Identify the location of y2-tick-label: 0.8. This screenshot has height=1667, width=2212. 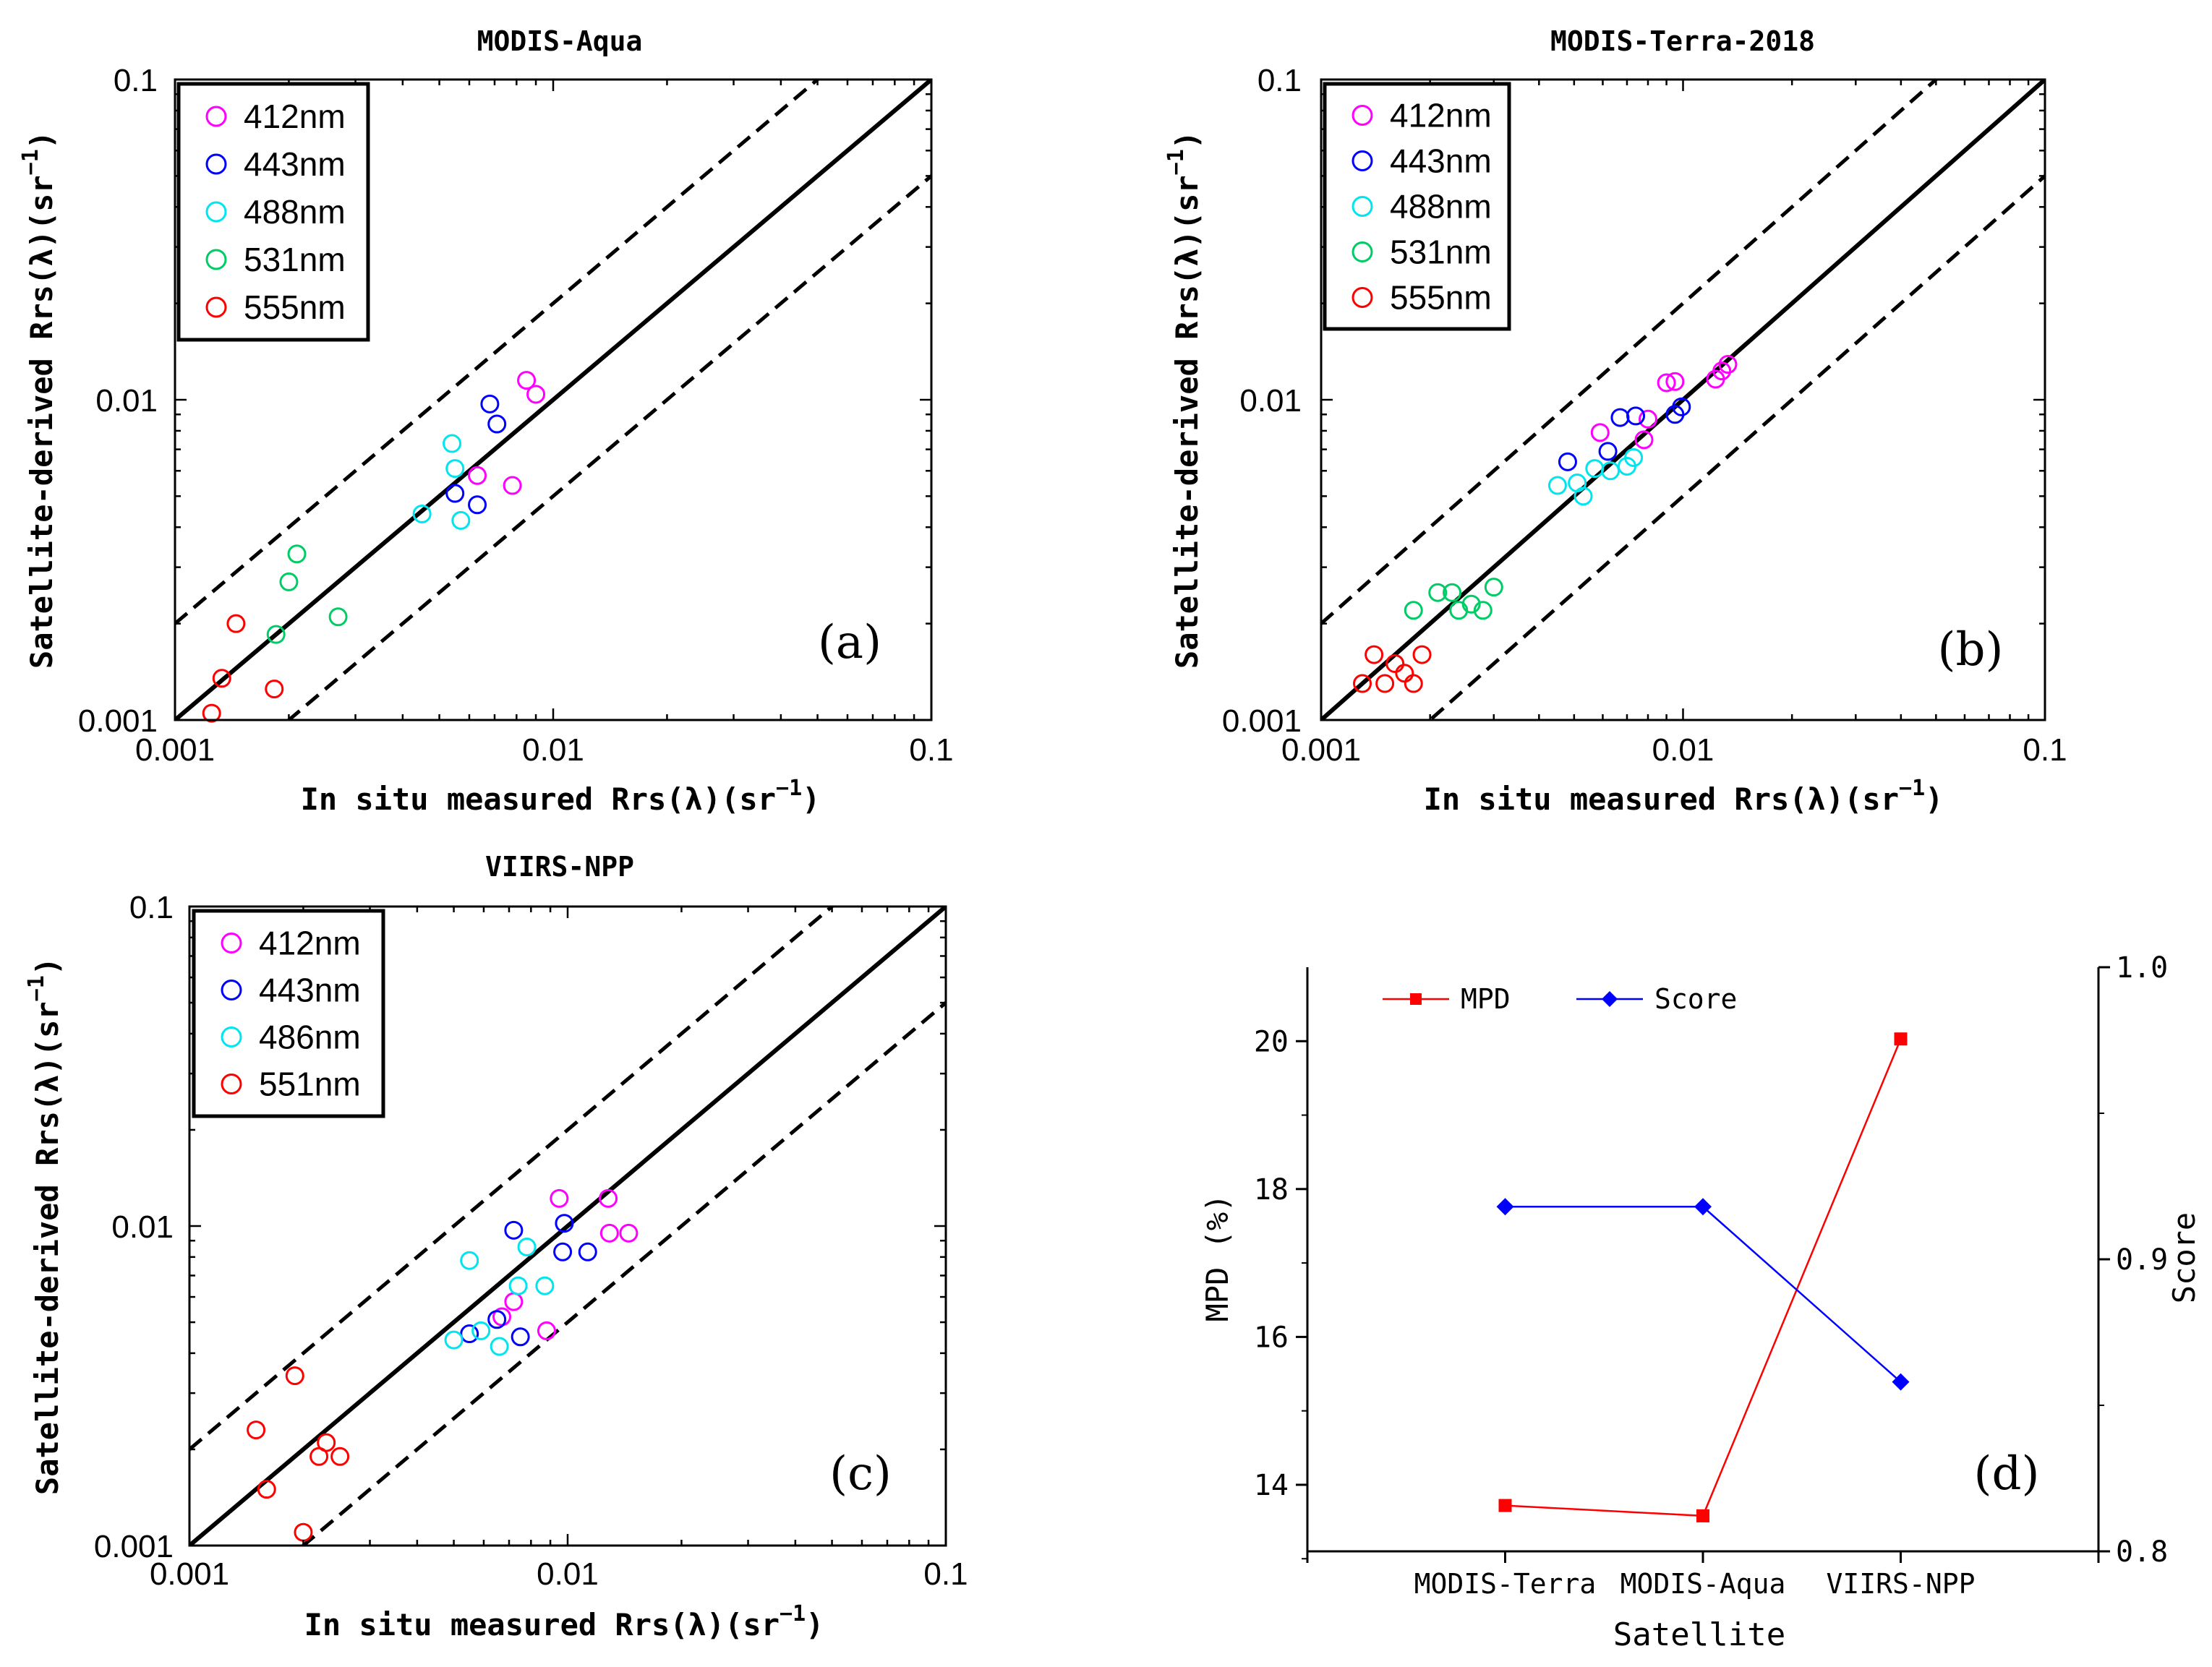
(2142, 1552).